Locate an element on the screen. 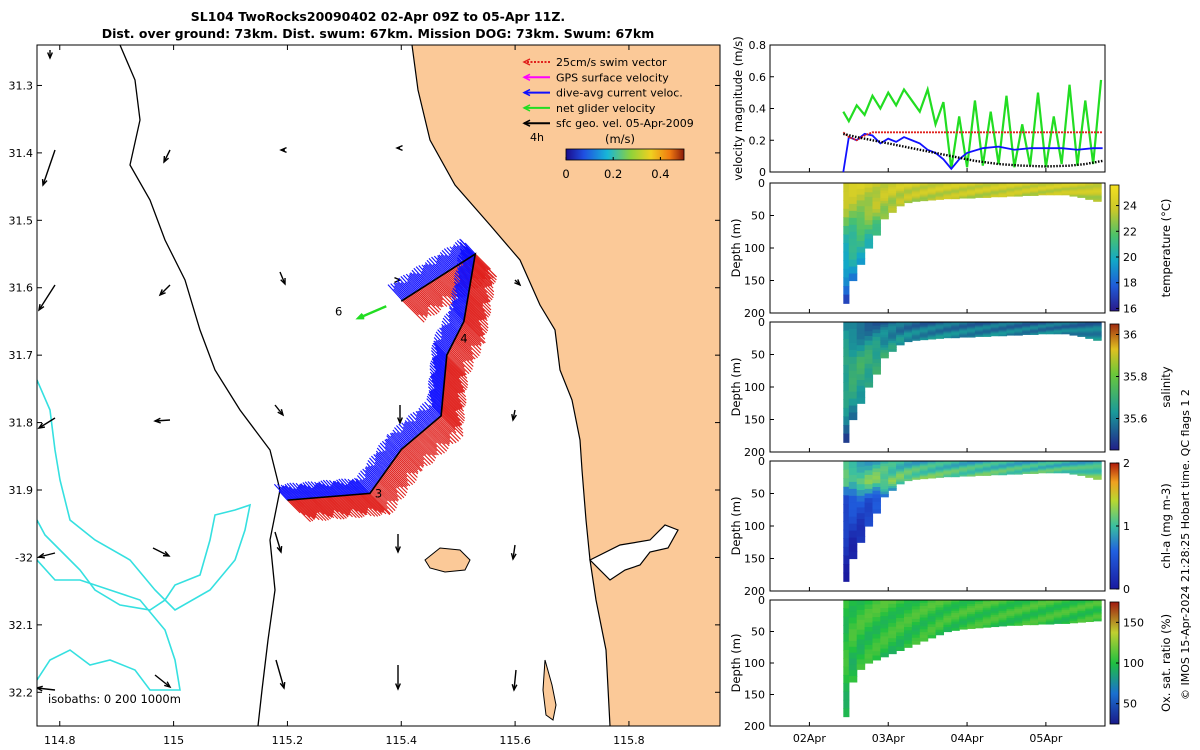 The width and height of the screenshot is (1200, 750). map-xtick-label: 115.8 is located at coordinates (629, 740).